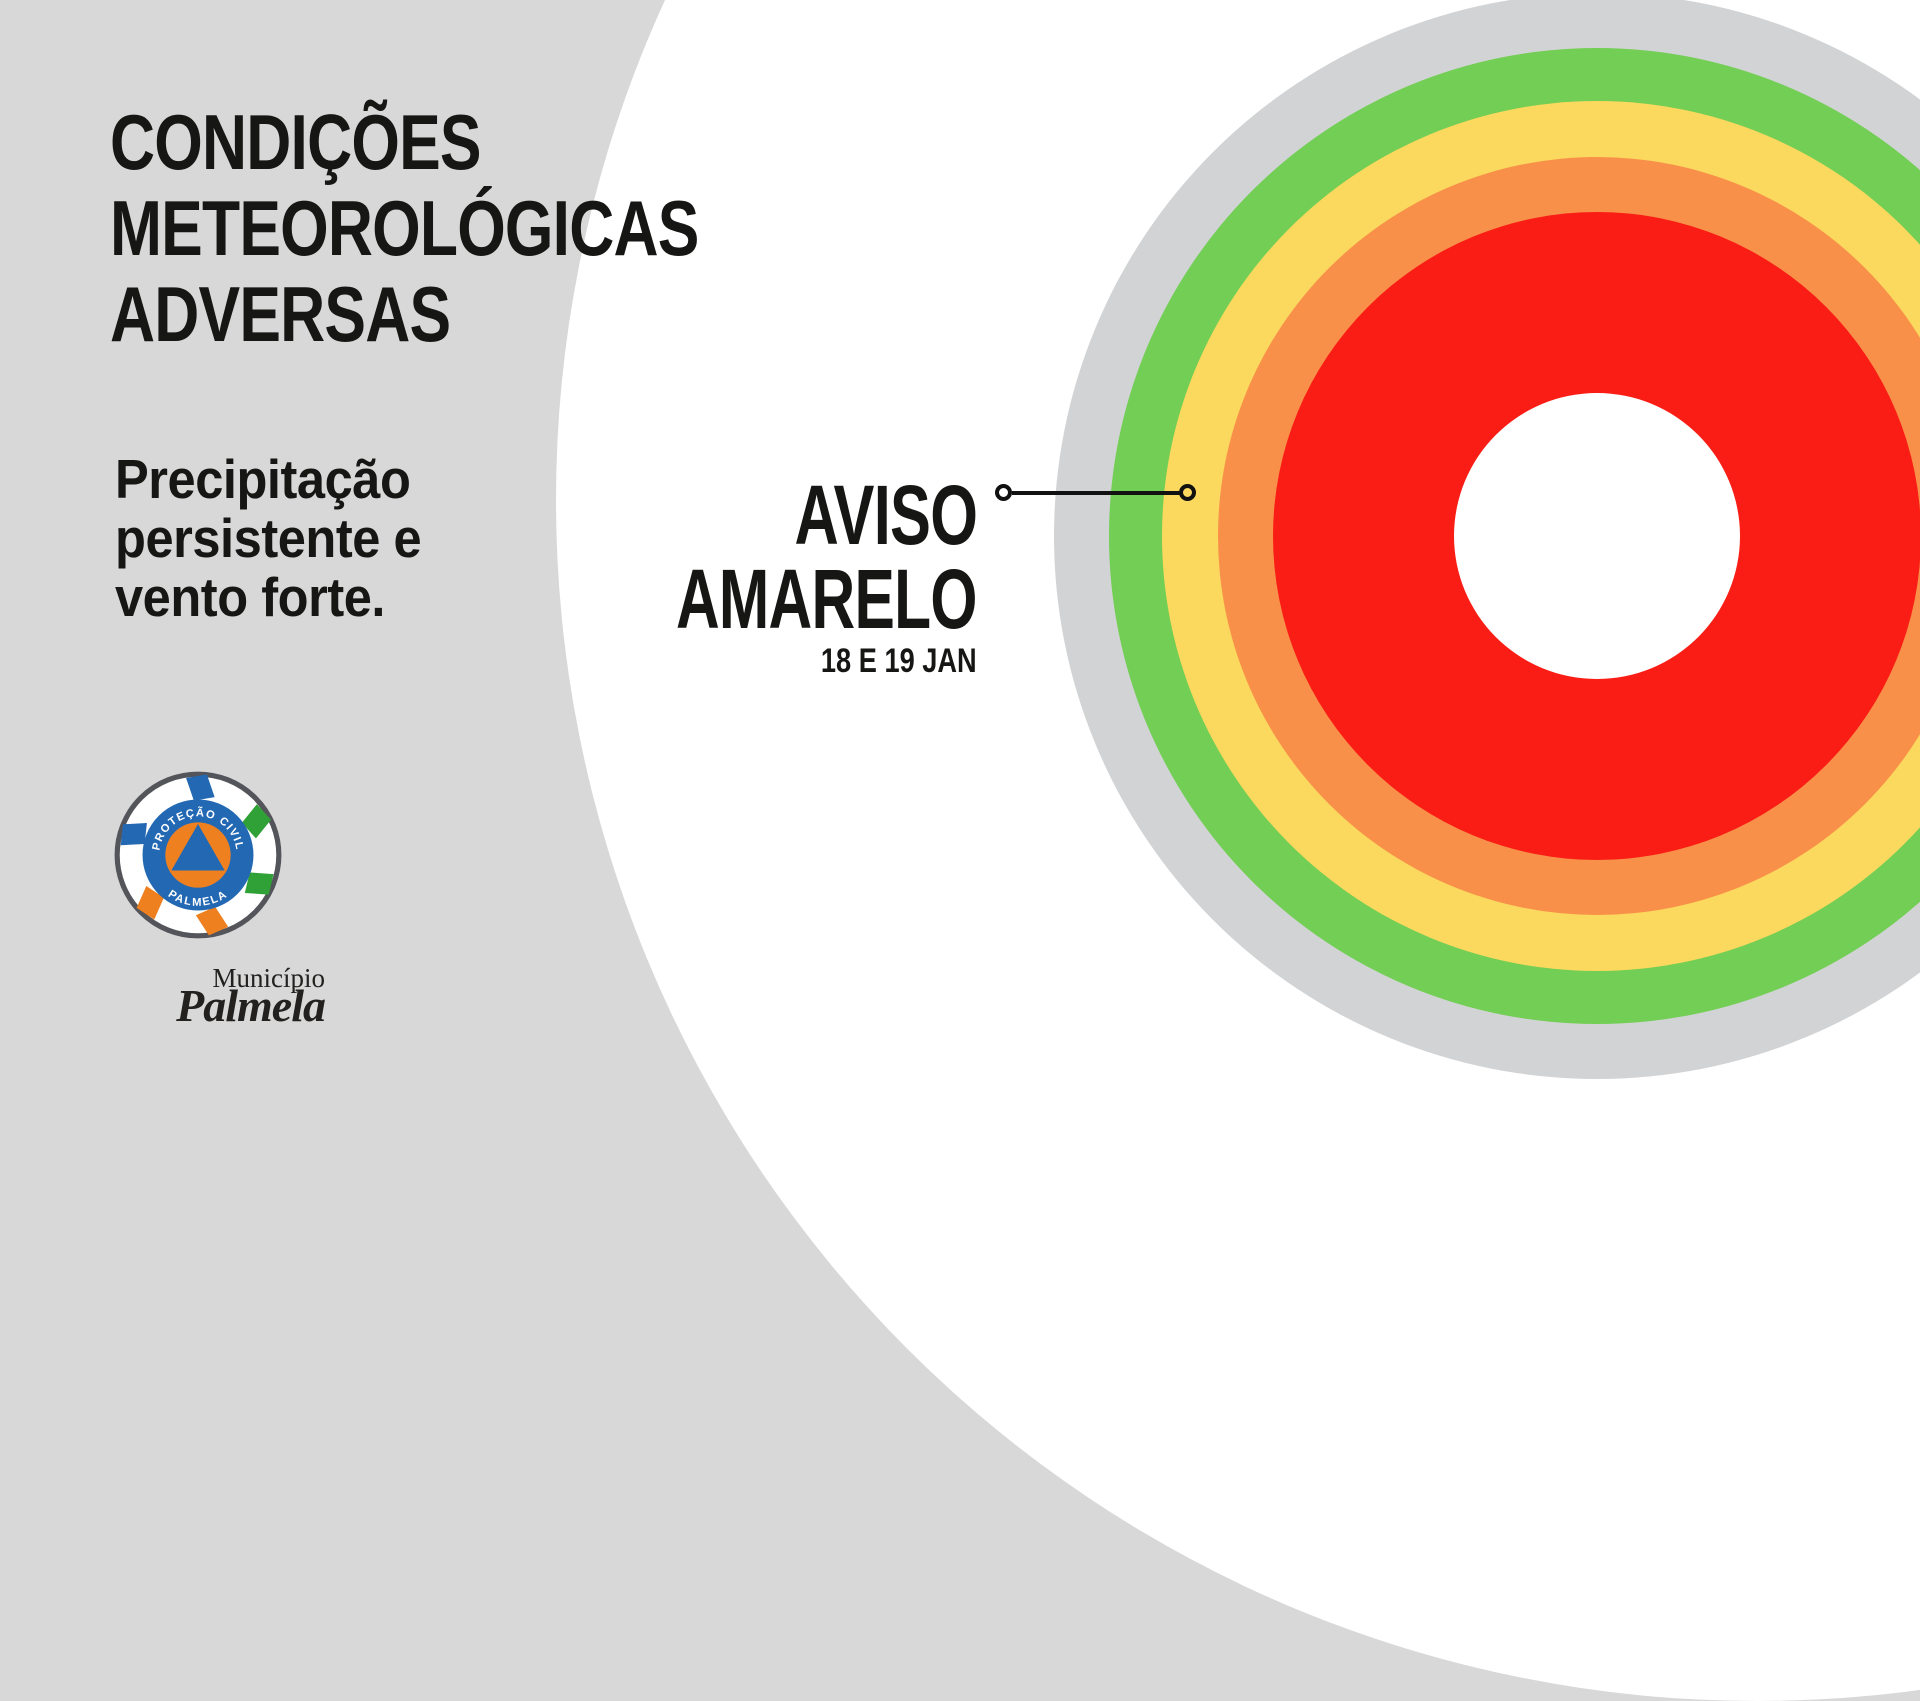 This screenshot has height=1701, width=1920. What do you see at coordinates (1187, 492) in the screenshot?
I see `callout-dot-right` at bounding box center [1187, 492].